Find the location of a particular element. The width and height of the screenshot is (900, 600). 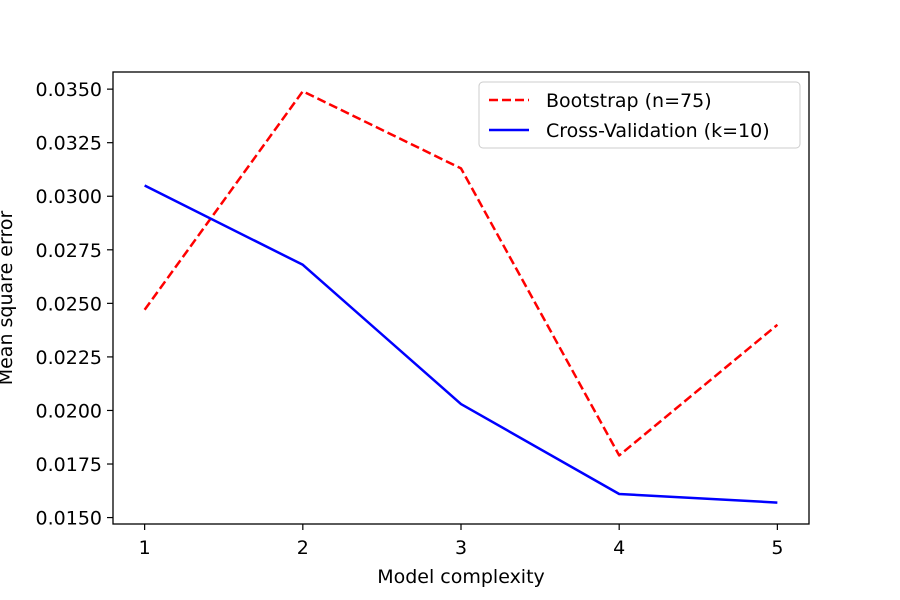

legend-box is located at coordinates (639, 115).